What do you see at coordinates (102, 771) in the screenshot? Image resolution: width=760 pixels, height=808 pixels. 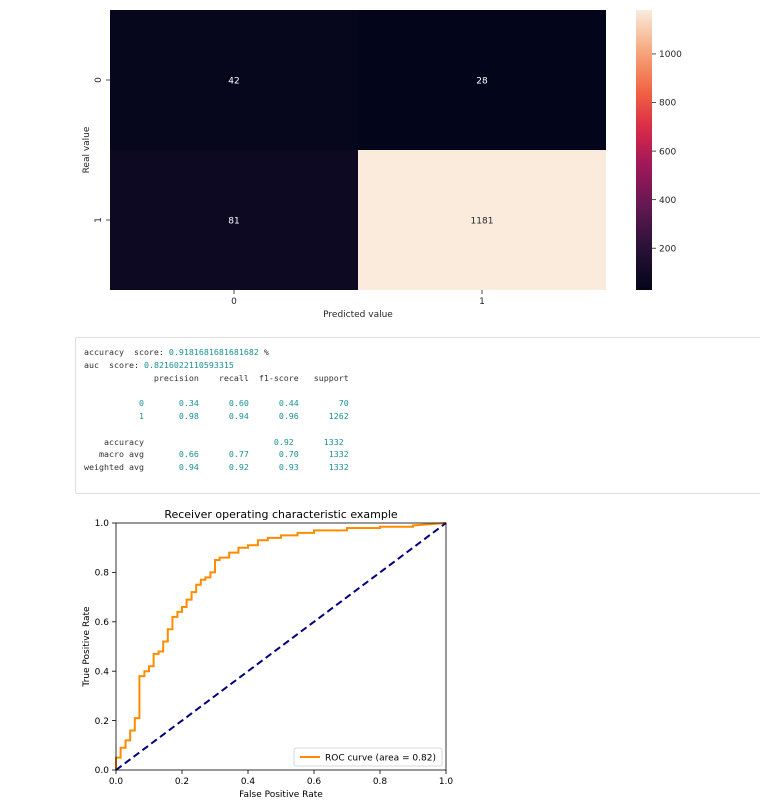 I see `y-tick-label: 0.0` at bounding box center [102, 771].